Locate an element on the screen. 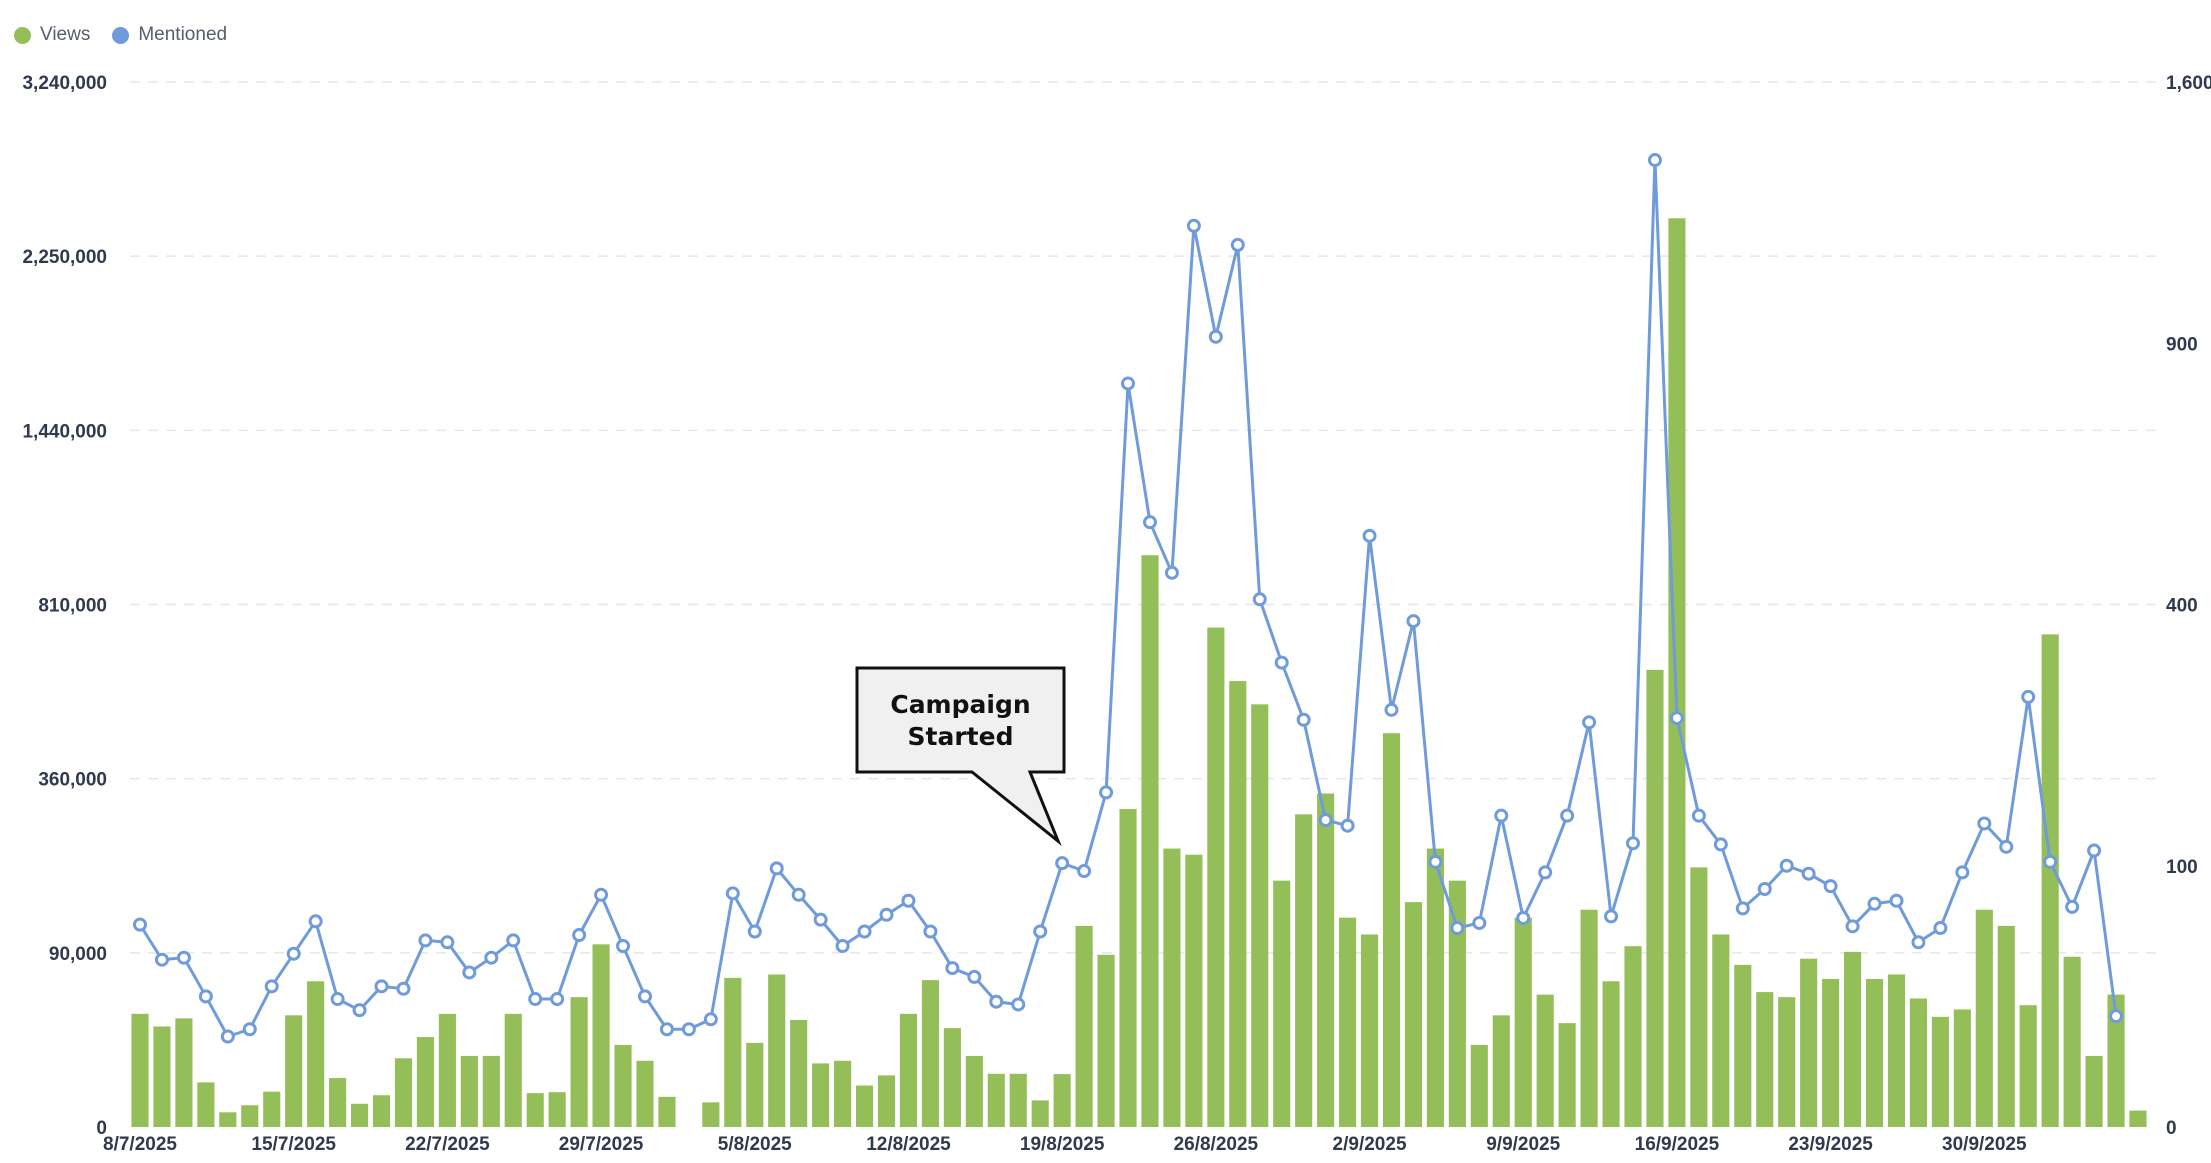 The width and height of the screenshot is (2211, 1163). legend-label-views: Views is located at coordinates (65, 34).